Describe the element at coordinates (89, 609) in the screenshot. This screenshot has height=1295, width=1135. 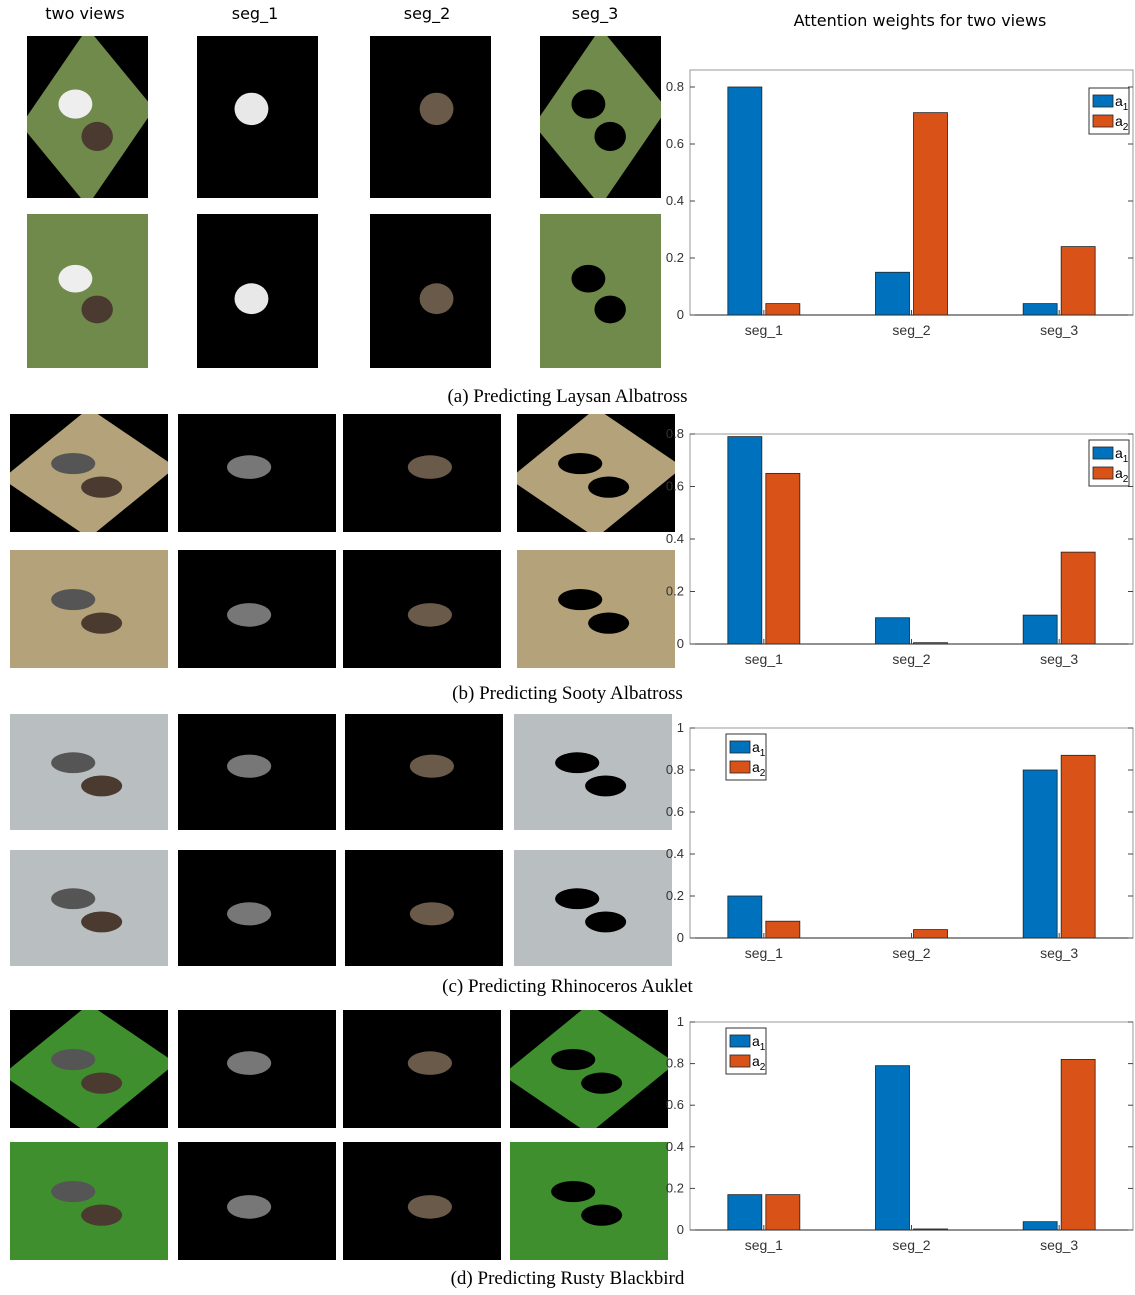
I see `thumb-b-row2-col0` at that location.